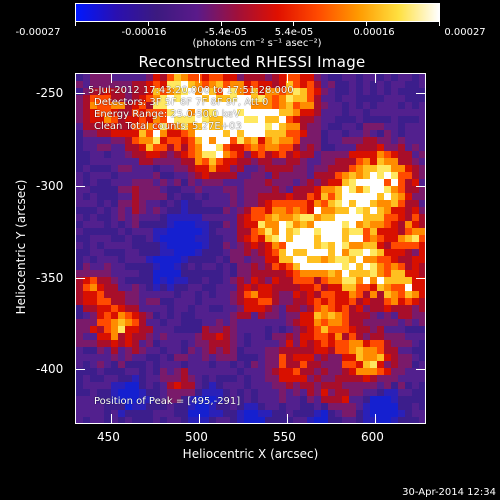 The width and height of the screenshot is (500, 500). What do you see at coordinates (167, 401) in the screenshot?
I see `peak-position-label: Position of Peak = [495,-291]` at bounding box center [167, 401].